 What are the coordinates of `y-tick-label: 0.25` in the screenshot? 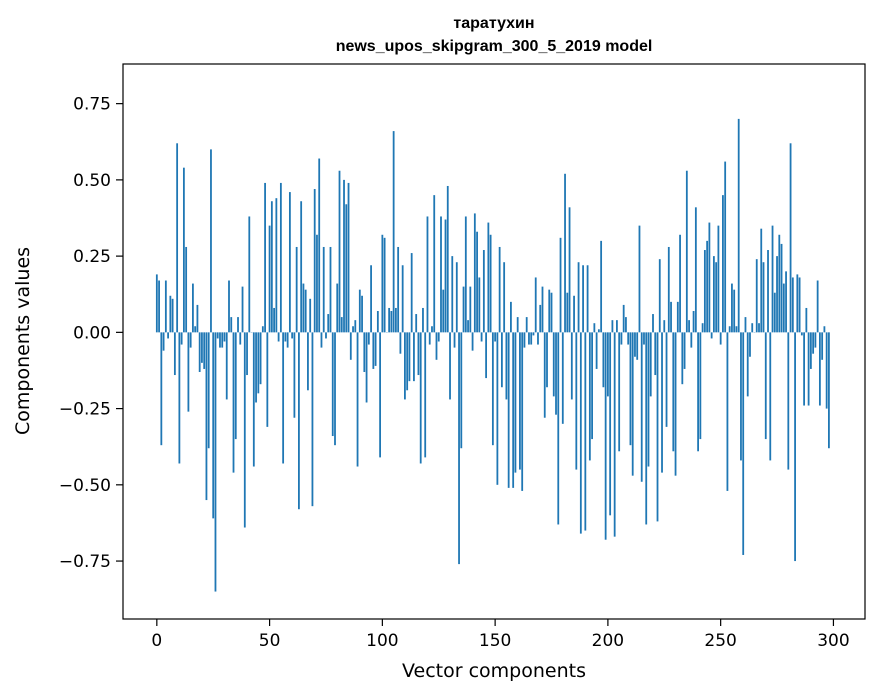 It's located at (92, 257).